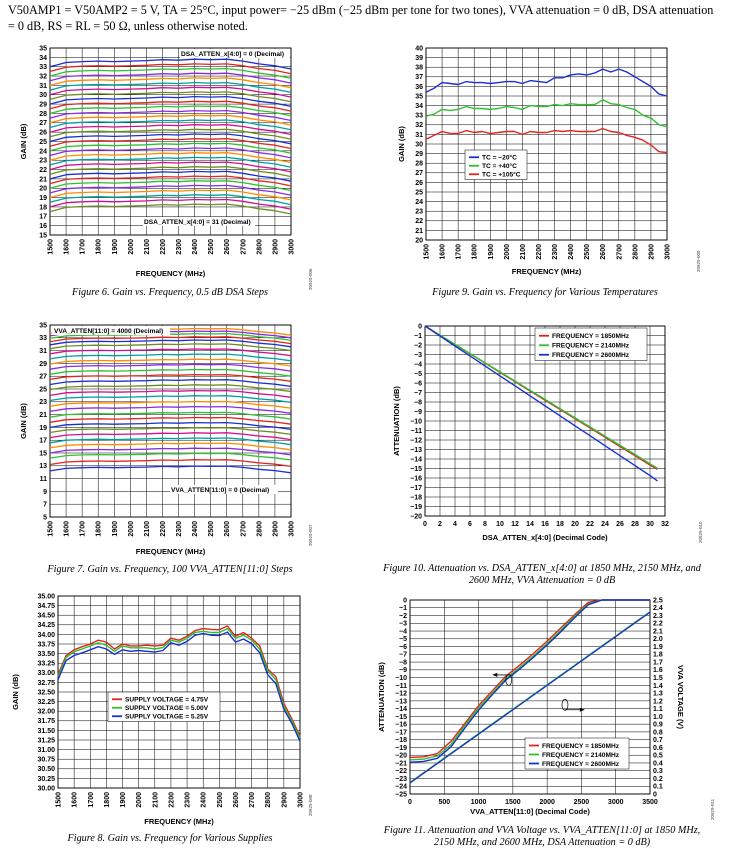 This screenshot has height=851, width=744. I want to click on annotation-top: DSA_ATTEN_x[4:0] = 0 (Decimal), so click(232, 54).